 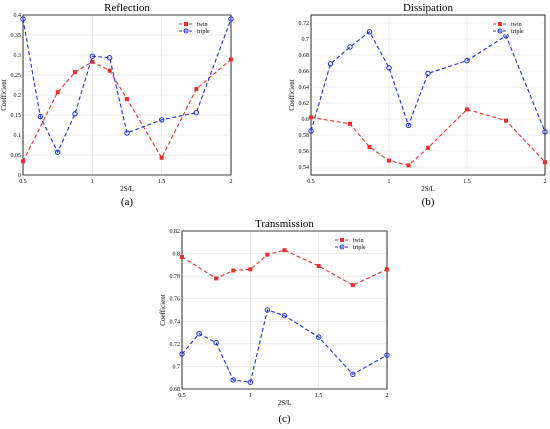 I want to click on panel-label: (c), so click(x=284, y=419).